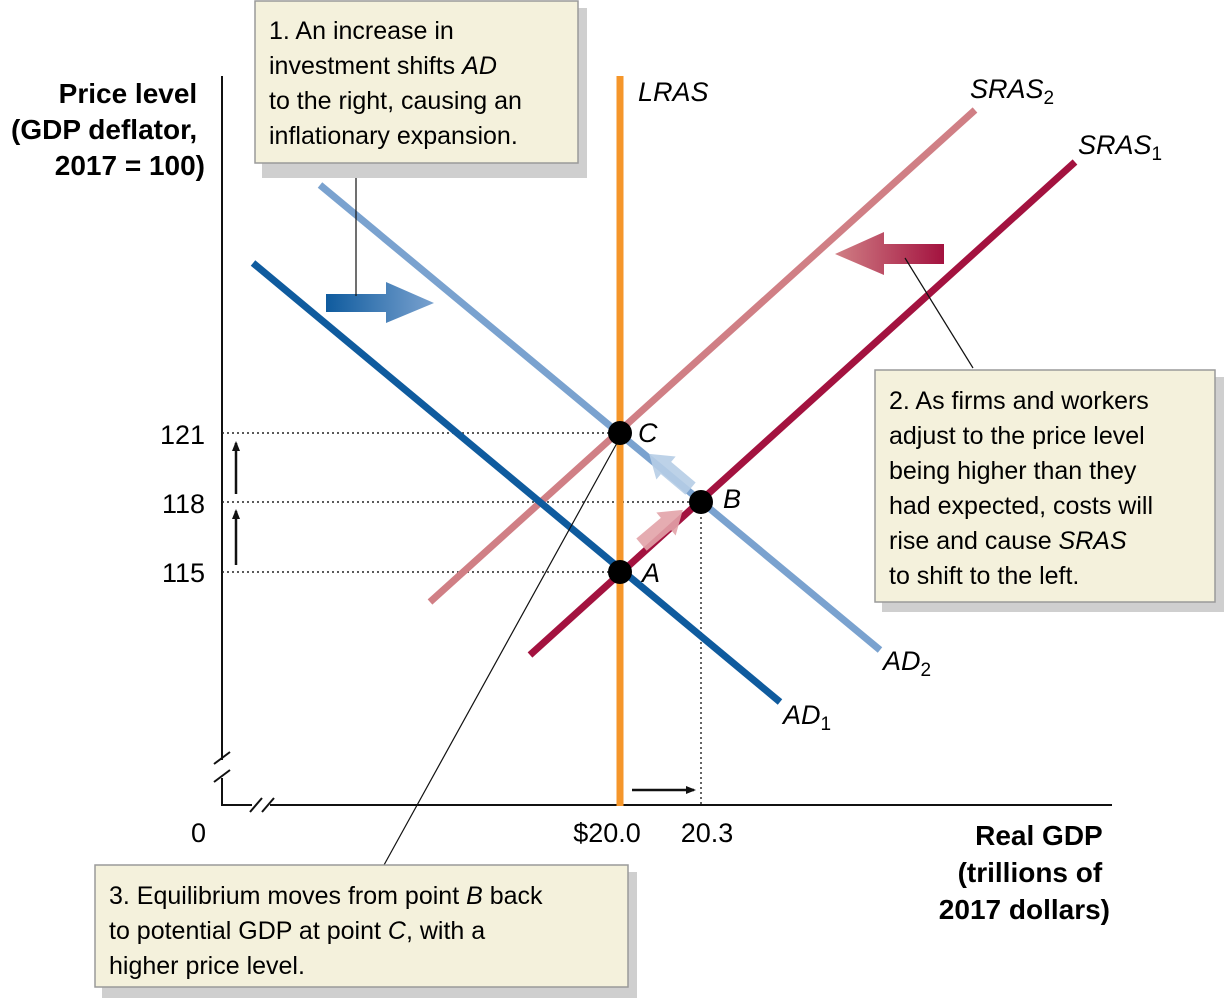 This screenshot has width=1230, height=1004. I want to click on callout-2-box, so click(1045, 486).